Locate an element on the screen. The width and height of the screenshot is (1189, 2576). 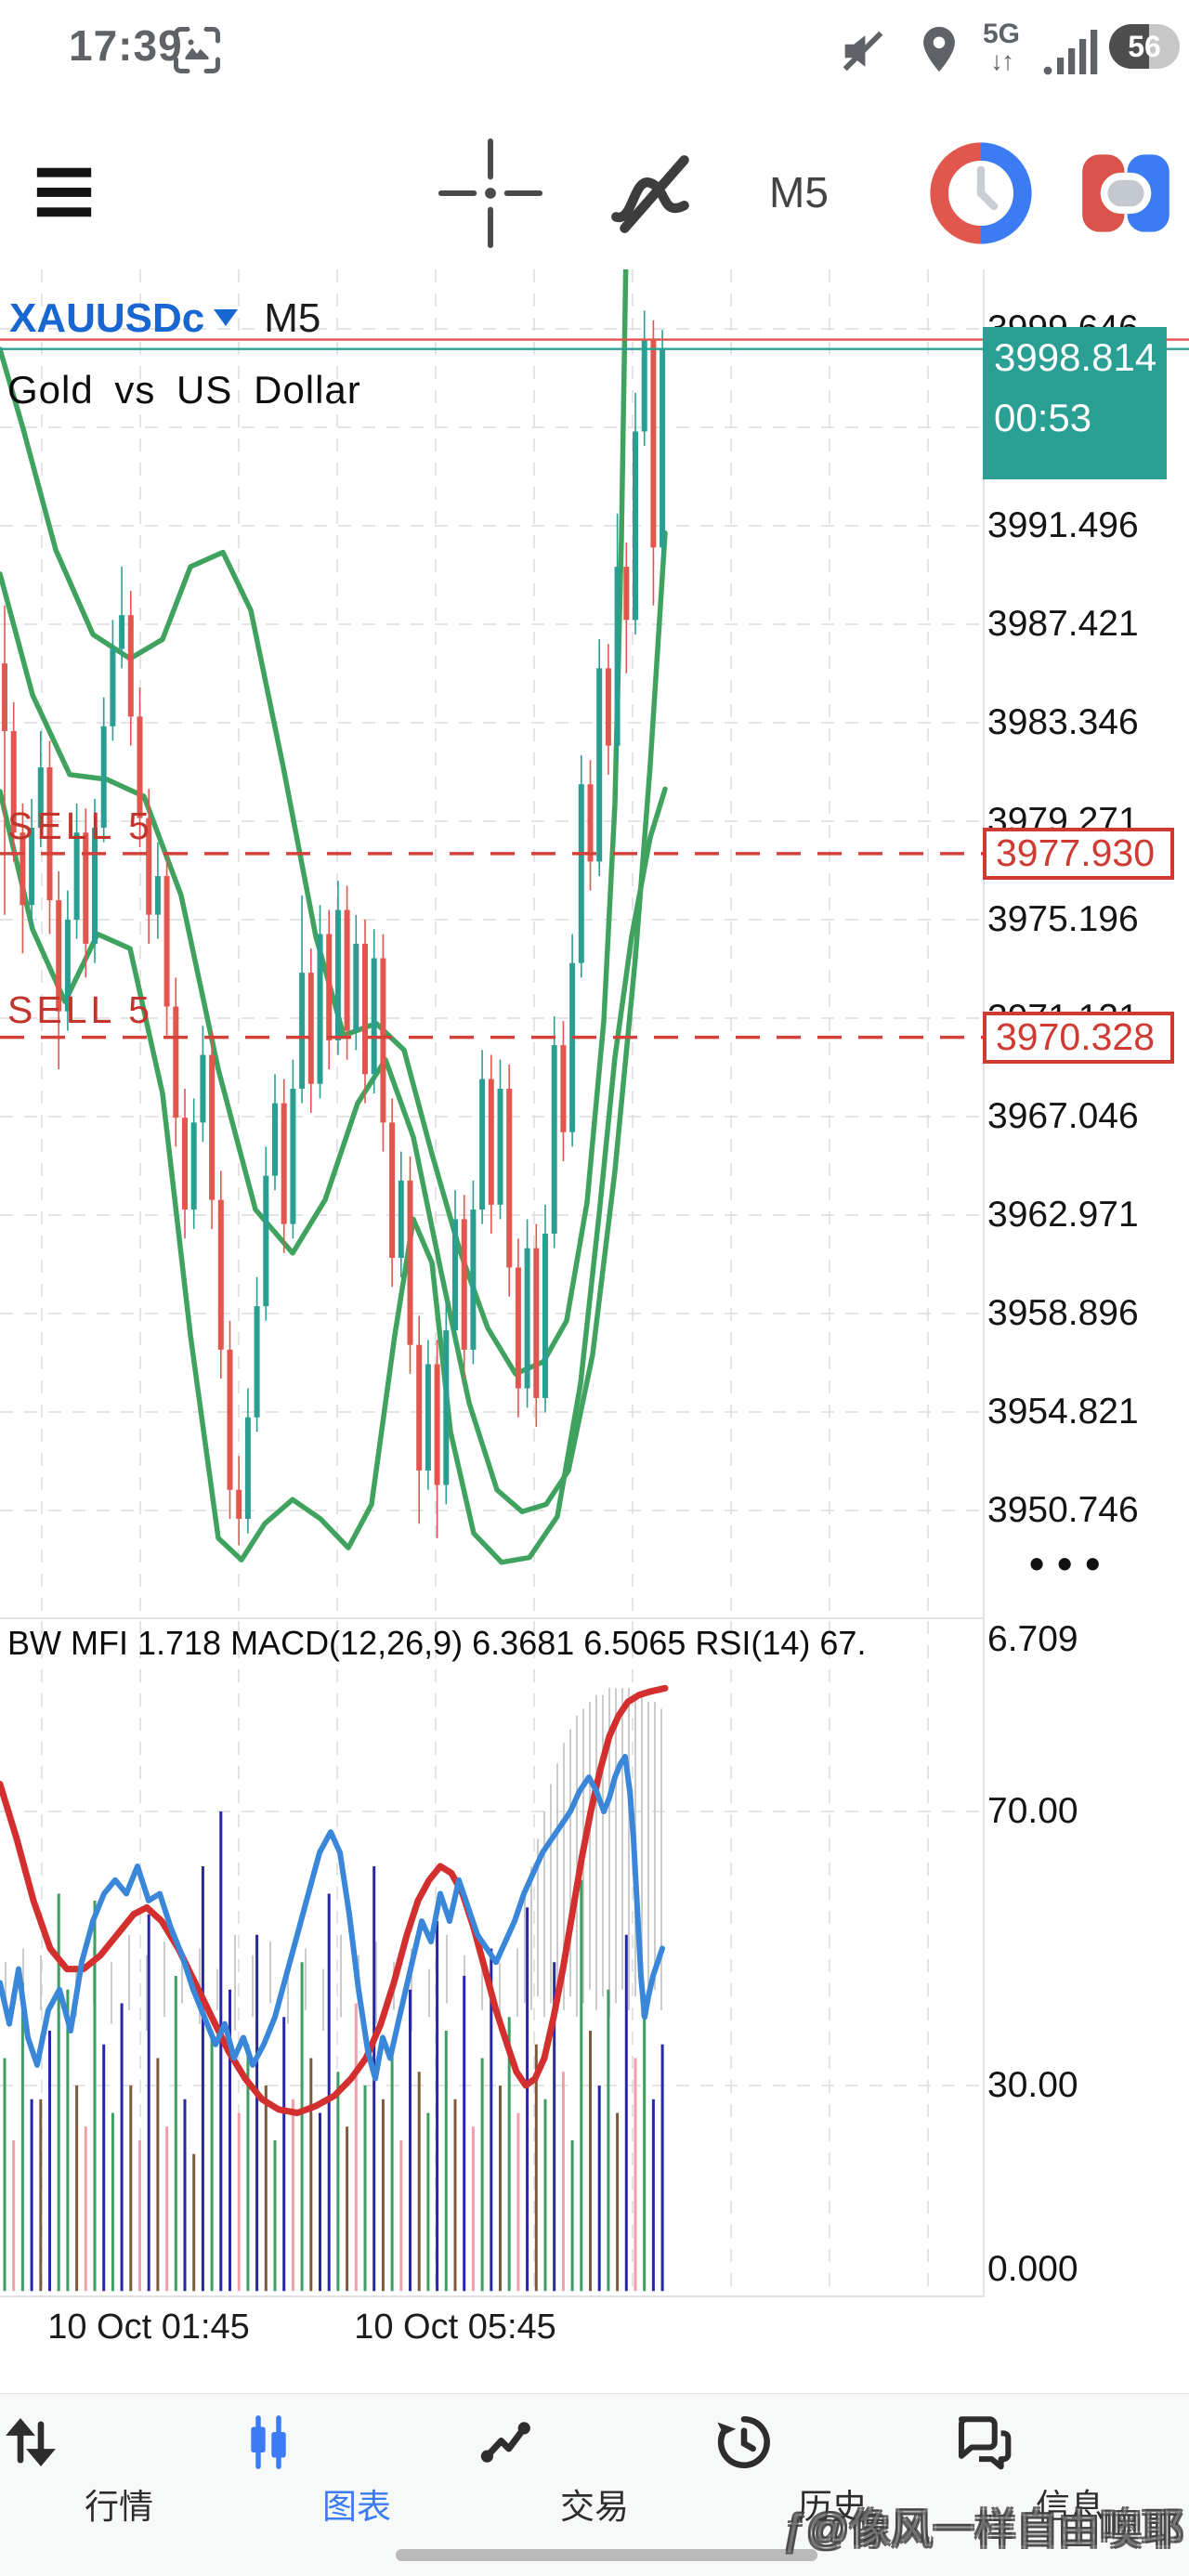
price-axis-label: 3954.821 is located at coordinates (1063, 1412).